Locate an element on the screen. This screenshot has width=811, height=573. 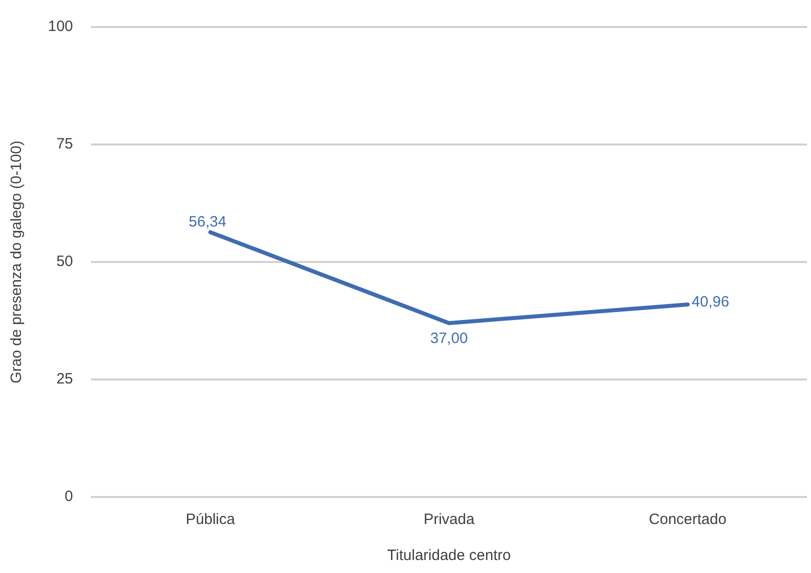
x-tick-label: Concertado is located at coordinates (687, 519).